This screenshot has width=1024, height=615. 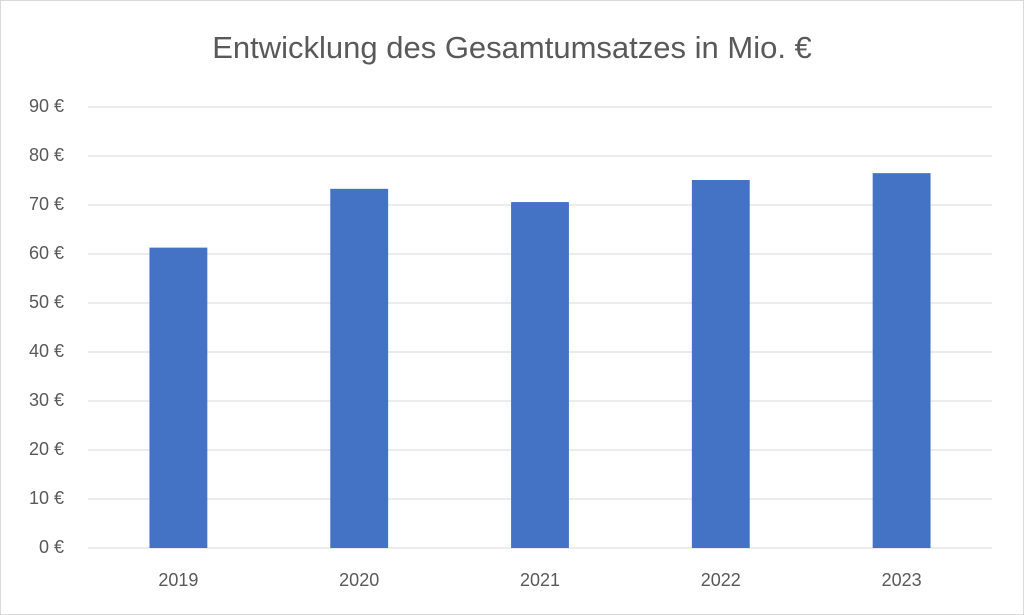 What do you see at coordinates (46, 204) in the screenshot?
I see `y-tick-label: 70 €` at bounding box center [46, 204].